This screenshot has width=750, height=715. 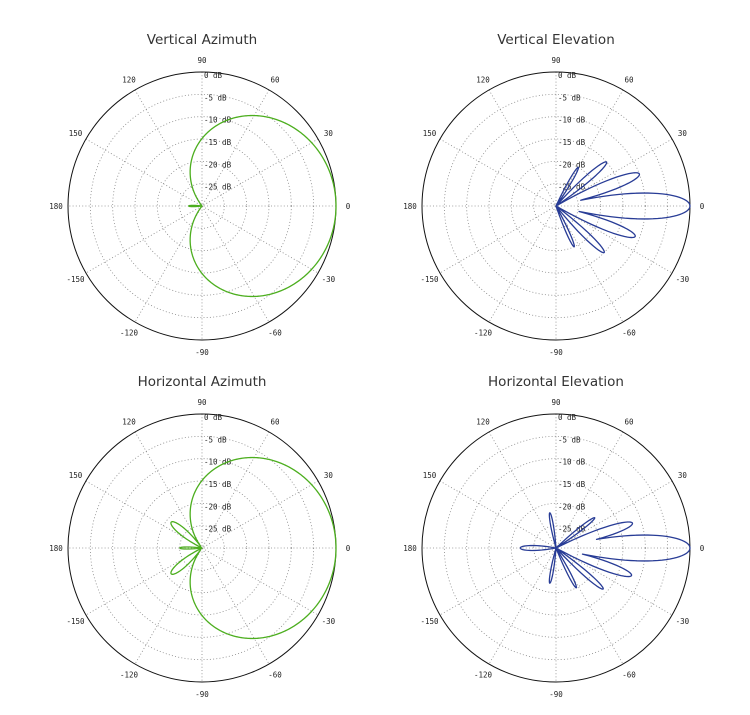 I want to click on plot-title: Vertical Elevation, so click(x=556, y=40).